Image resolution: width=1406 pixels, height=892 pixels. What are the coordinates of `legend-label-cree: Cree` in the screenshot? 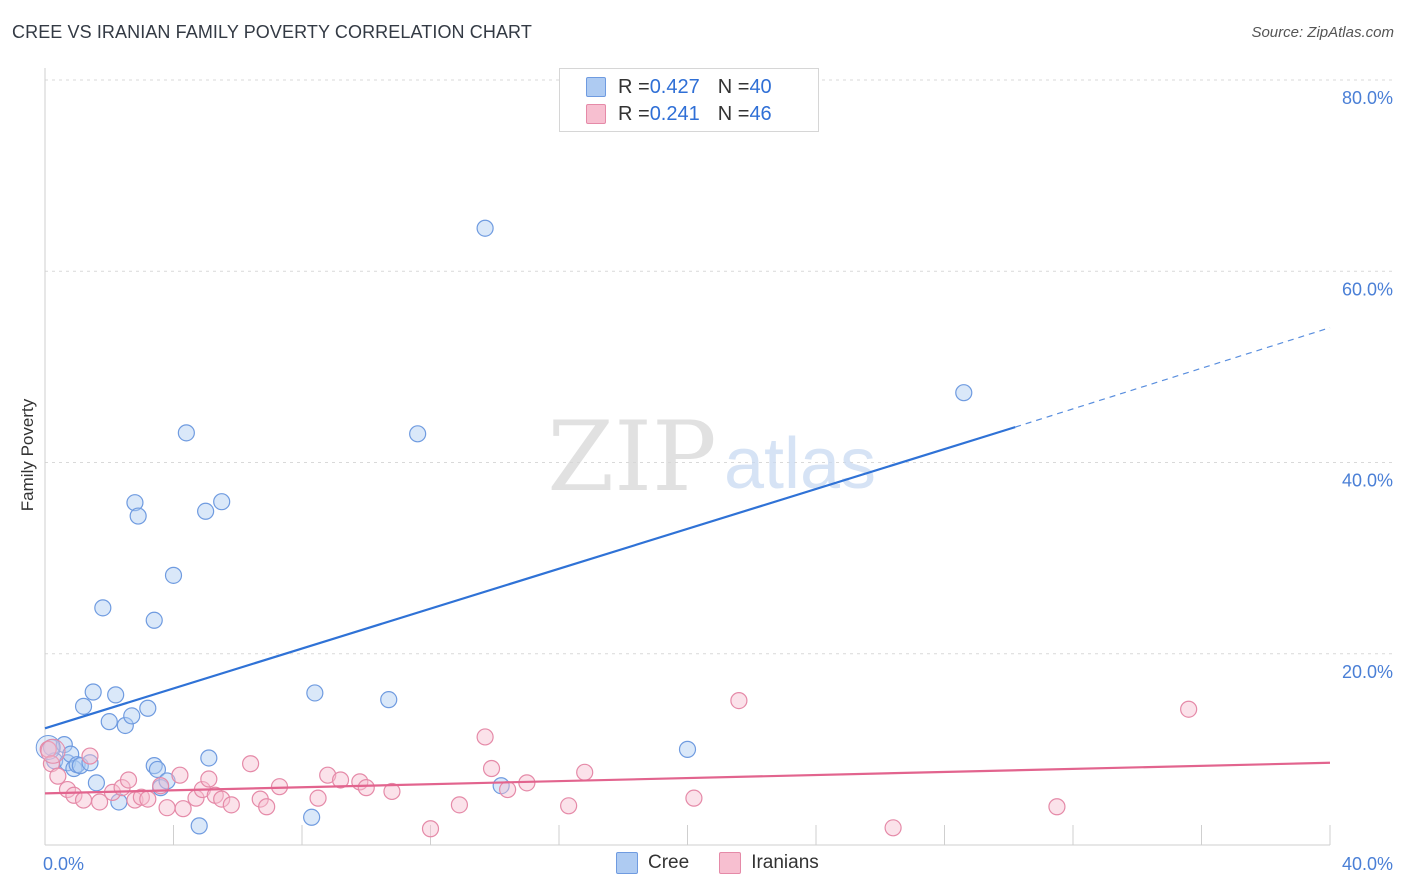 It's located at (669, 862).